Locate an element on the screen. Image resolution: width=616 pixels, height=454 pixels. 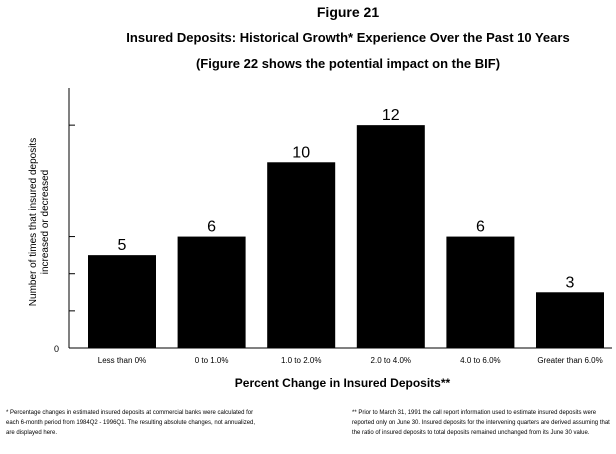
x-tick-label: 2.0 to 4.0% is located at coordinates (391, 360).